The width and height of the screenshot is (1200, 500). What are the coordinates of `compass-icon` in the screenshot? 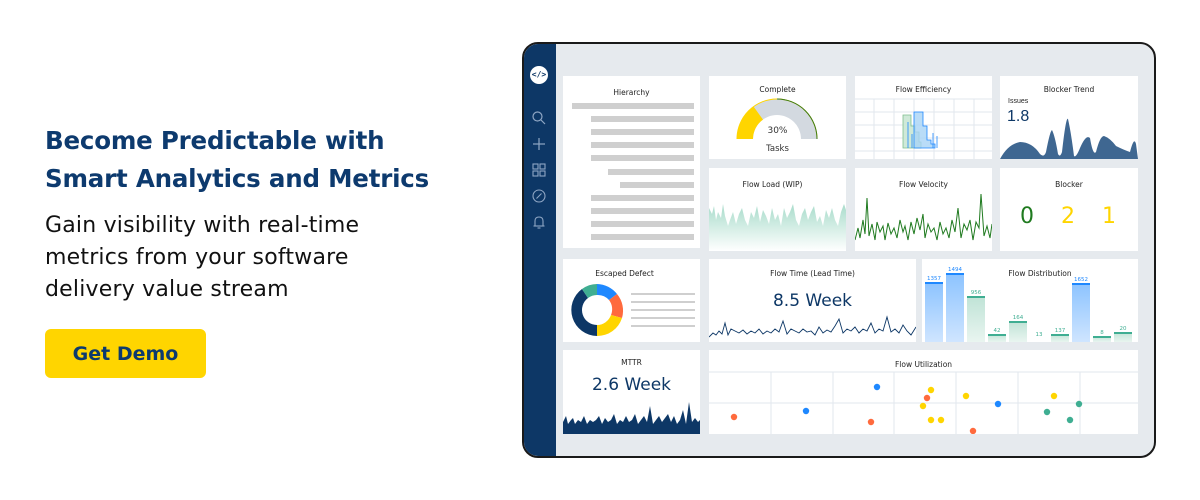 It's located at (539, 196).